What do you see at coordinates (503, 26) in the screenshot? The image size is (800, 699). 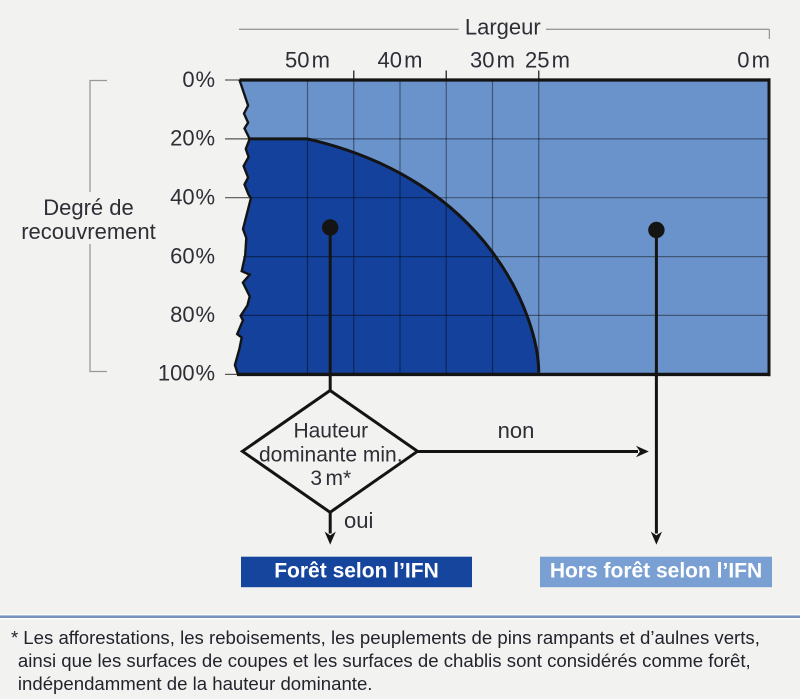 I see `svg-text: Largeur` at bounding box center [503, 26].